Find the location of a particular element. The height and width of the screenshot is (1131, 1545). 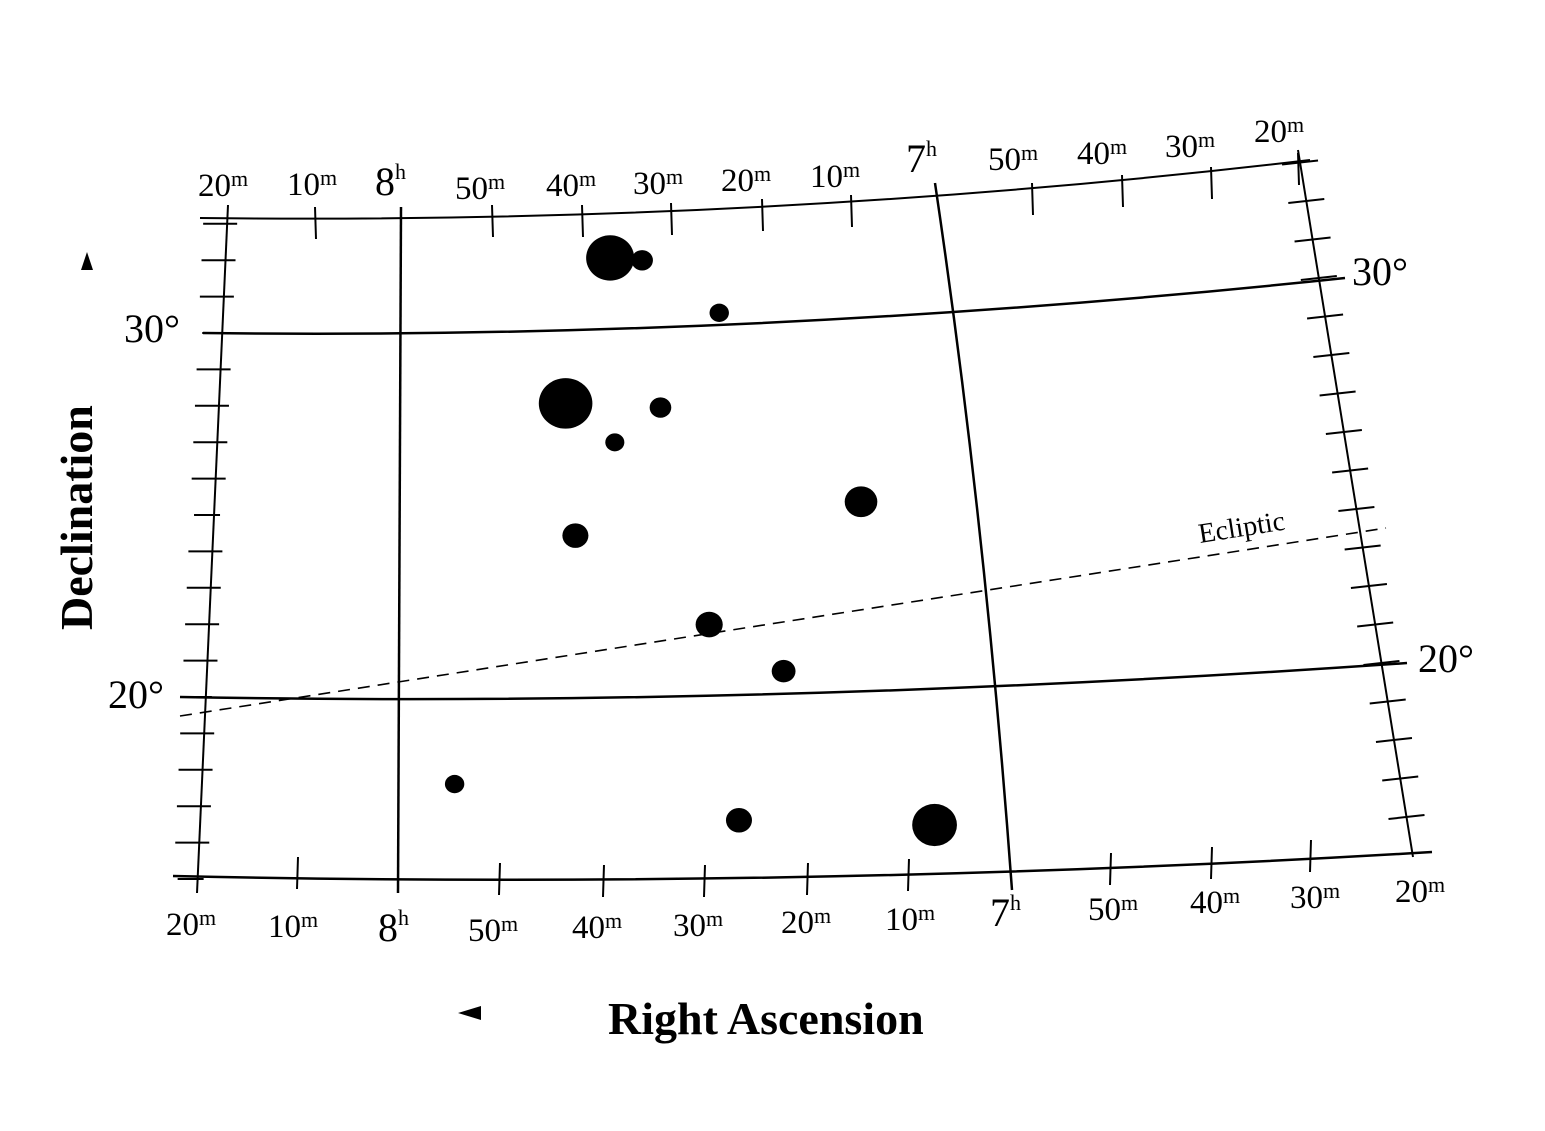

ra-label-top: 8h is located at coordinates (390, 181).